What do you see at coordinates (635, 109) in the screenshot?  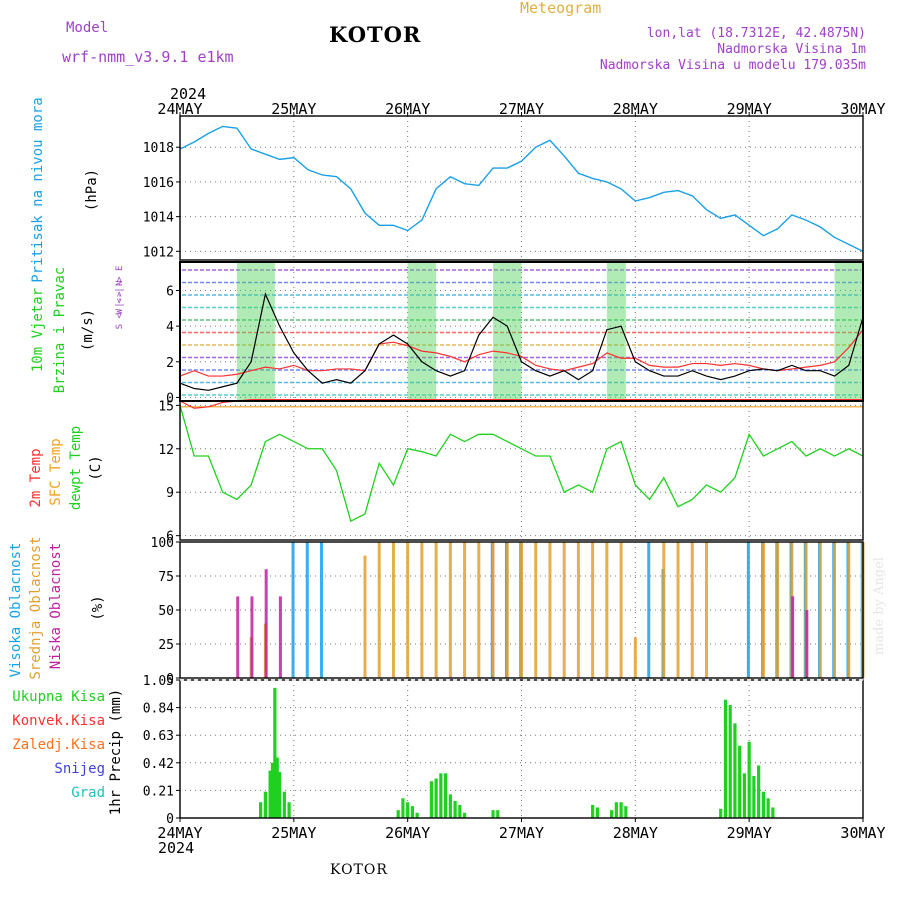 I see `x-top-date-label: 28MAY` at bounding box center [635, 109].